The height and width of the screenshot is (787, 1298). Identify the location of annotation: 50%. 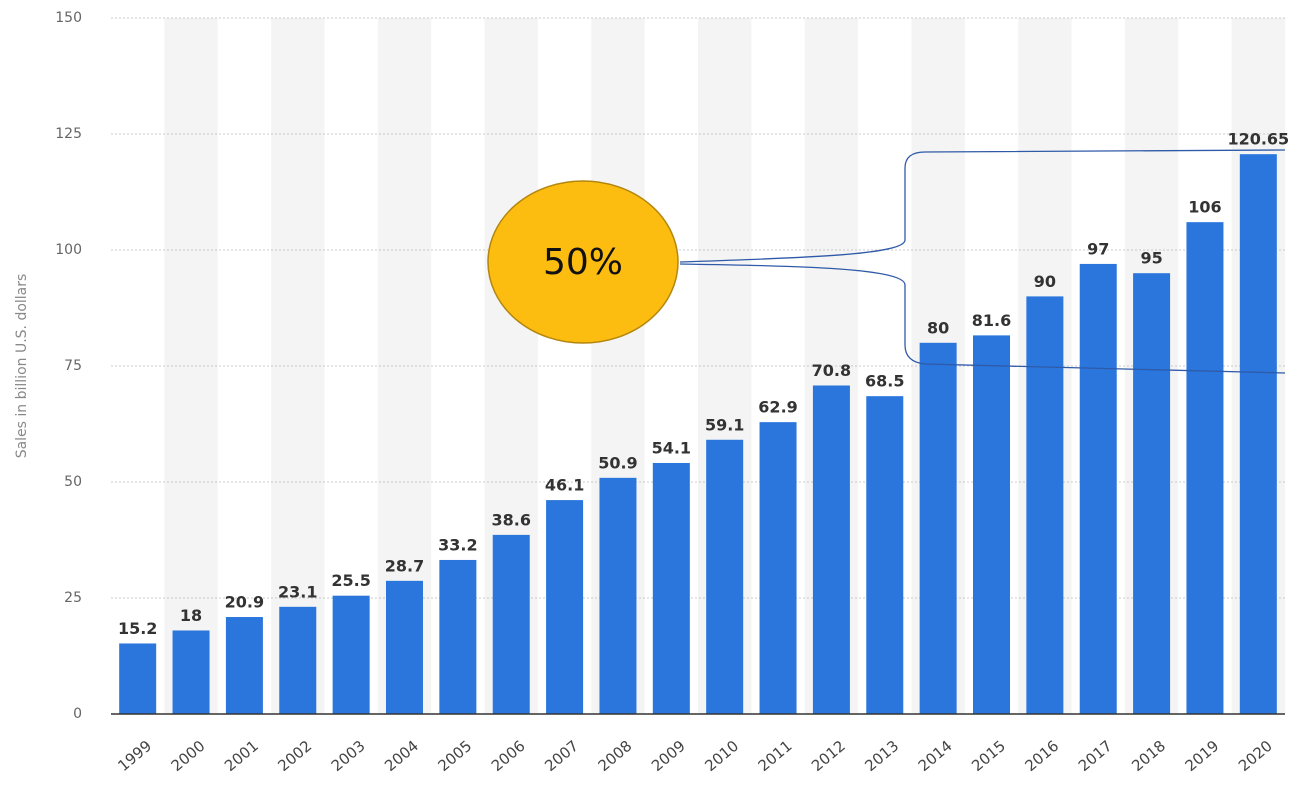
(583, 262).